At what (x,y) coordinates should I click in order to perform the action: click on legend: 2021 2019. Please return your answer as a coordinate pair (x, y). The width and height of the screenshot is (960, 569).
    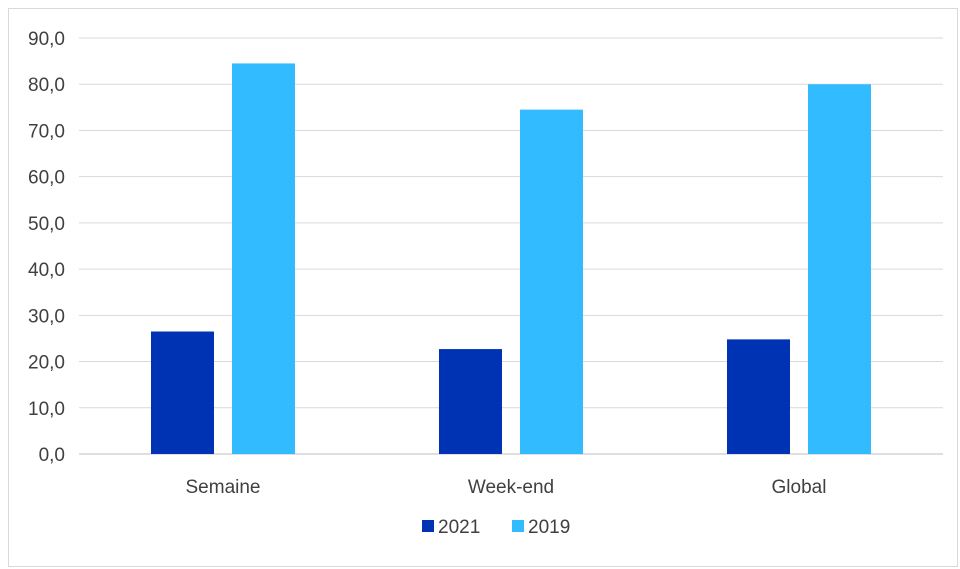
    Looking at the image, I should click on (496, 527).